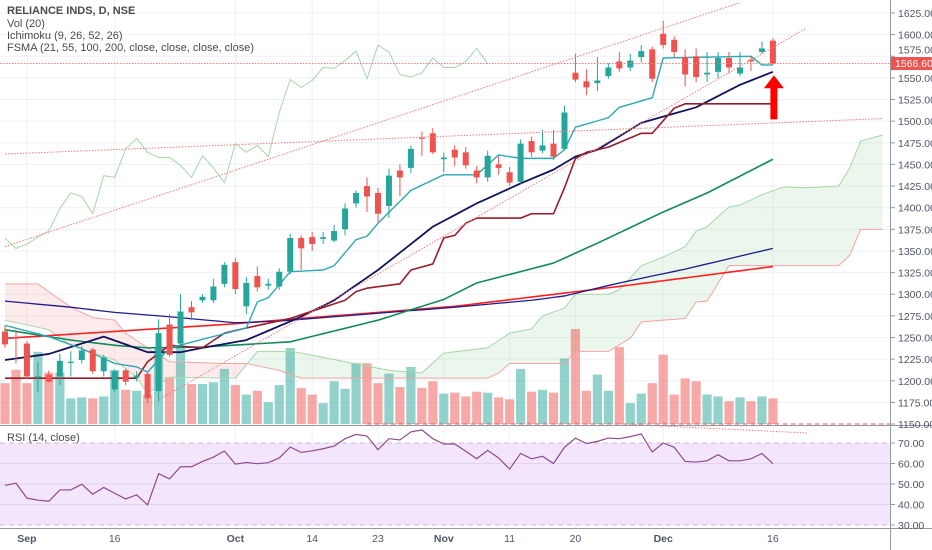 The width and height of the screenshot is (932, 550). What do you see at coordinates (312, 539) in the screenshot?
I see `date-tick-label: 14` at bounding box center [312, 539].